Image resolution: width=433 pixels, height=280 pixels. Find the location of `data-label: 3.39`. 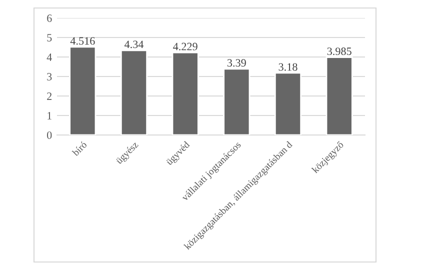

data-label: 3.39 is located at coordinates (236, 63).